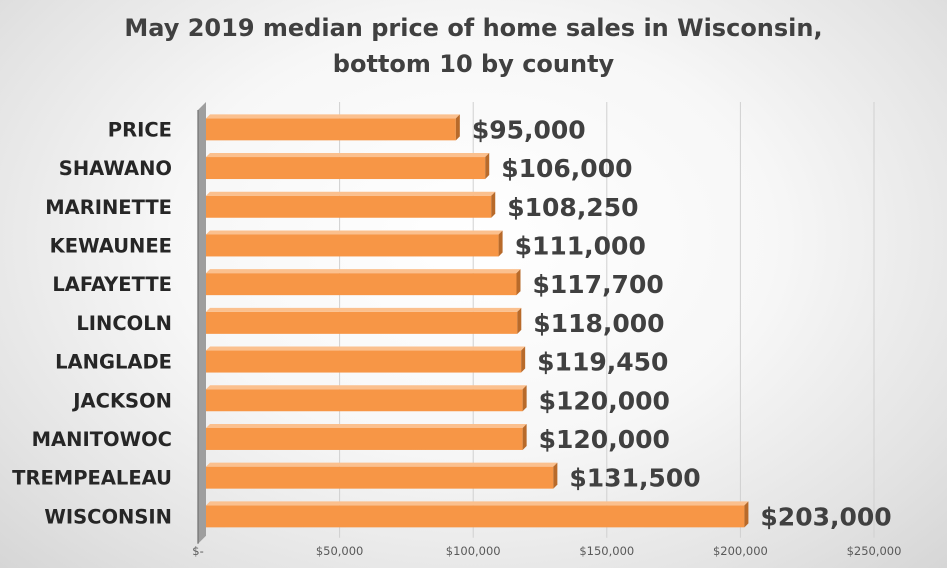 The width and height of the screenshot is (947, 568). I want to click on value-label: $106,000, so click(566, 168).